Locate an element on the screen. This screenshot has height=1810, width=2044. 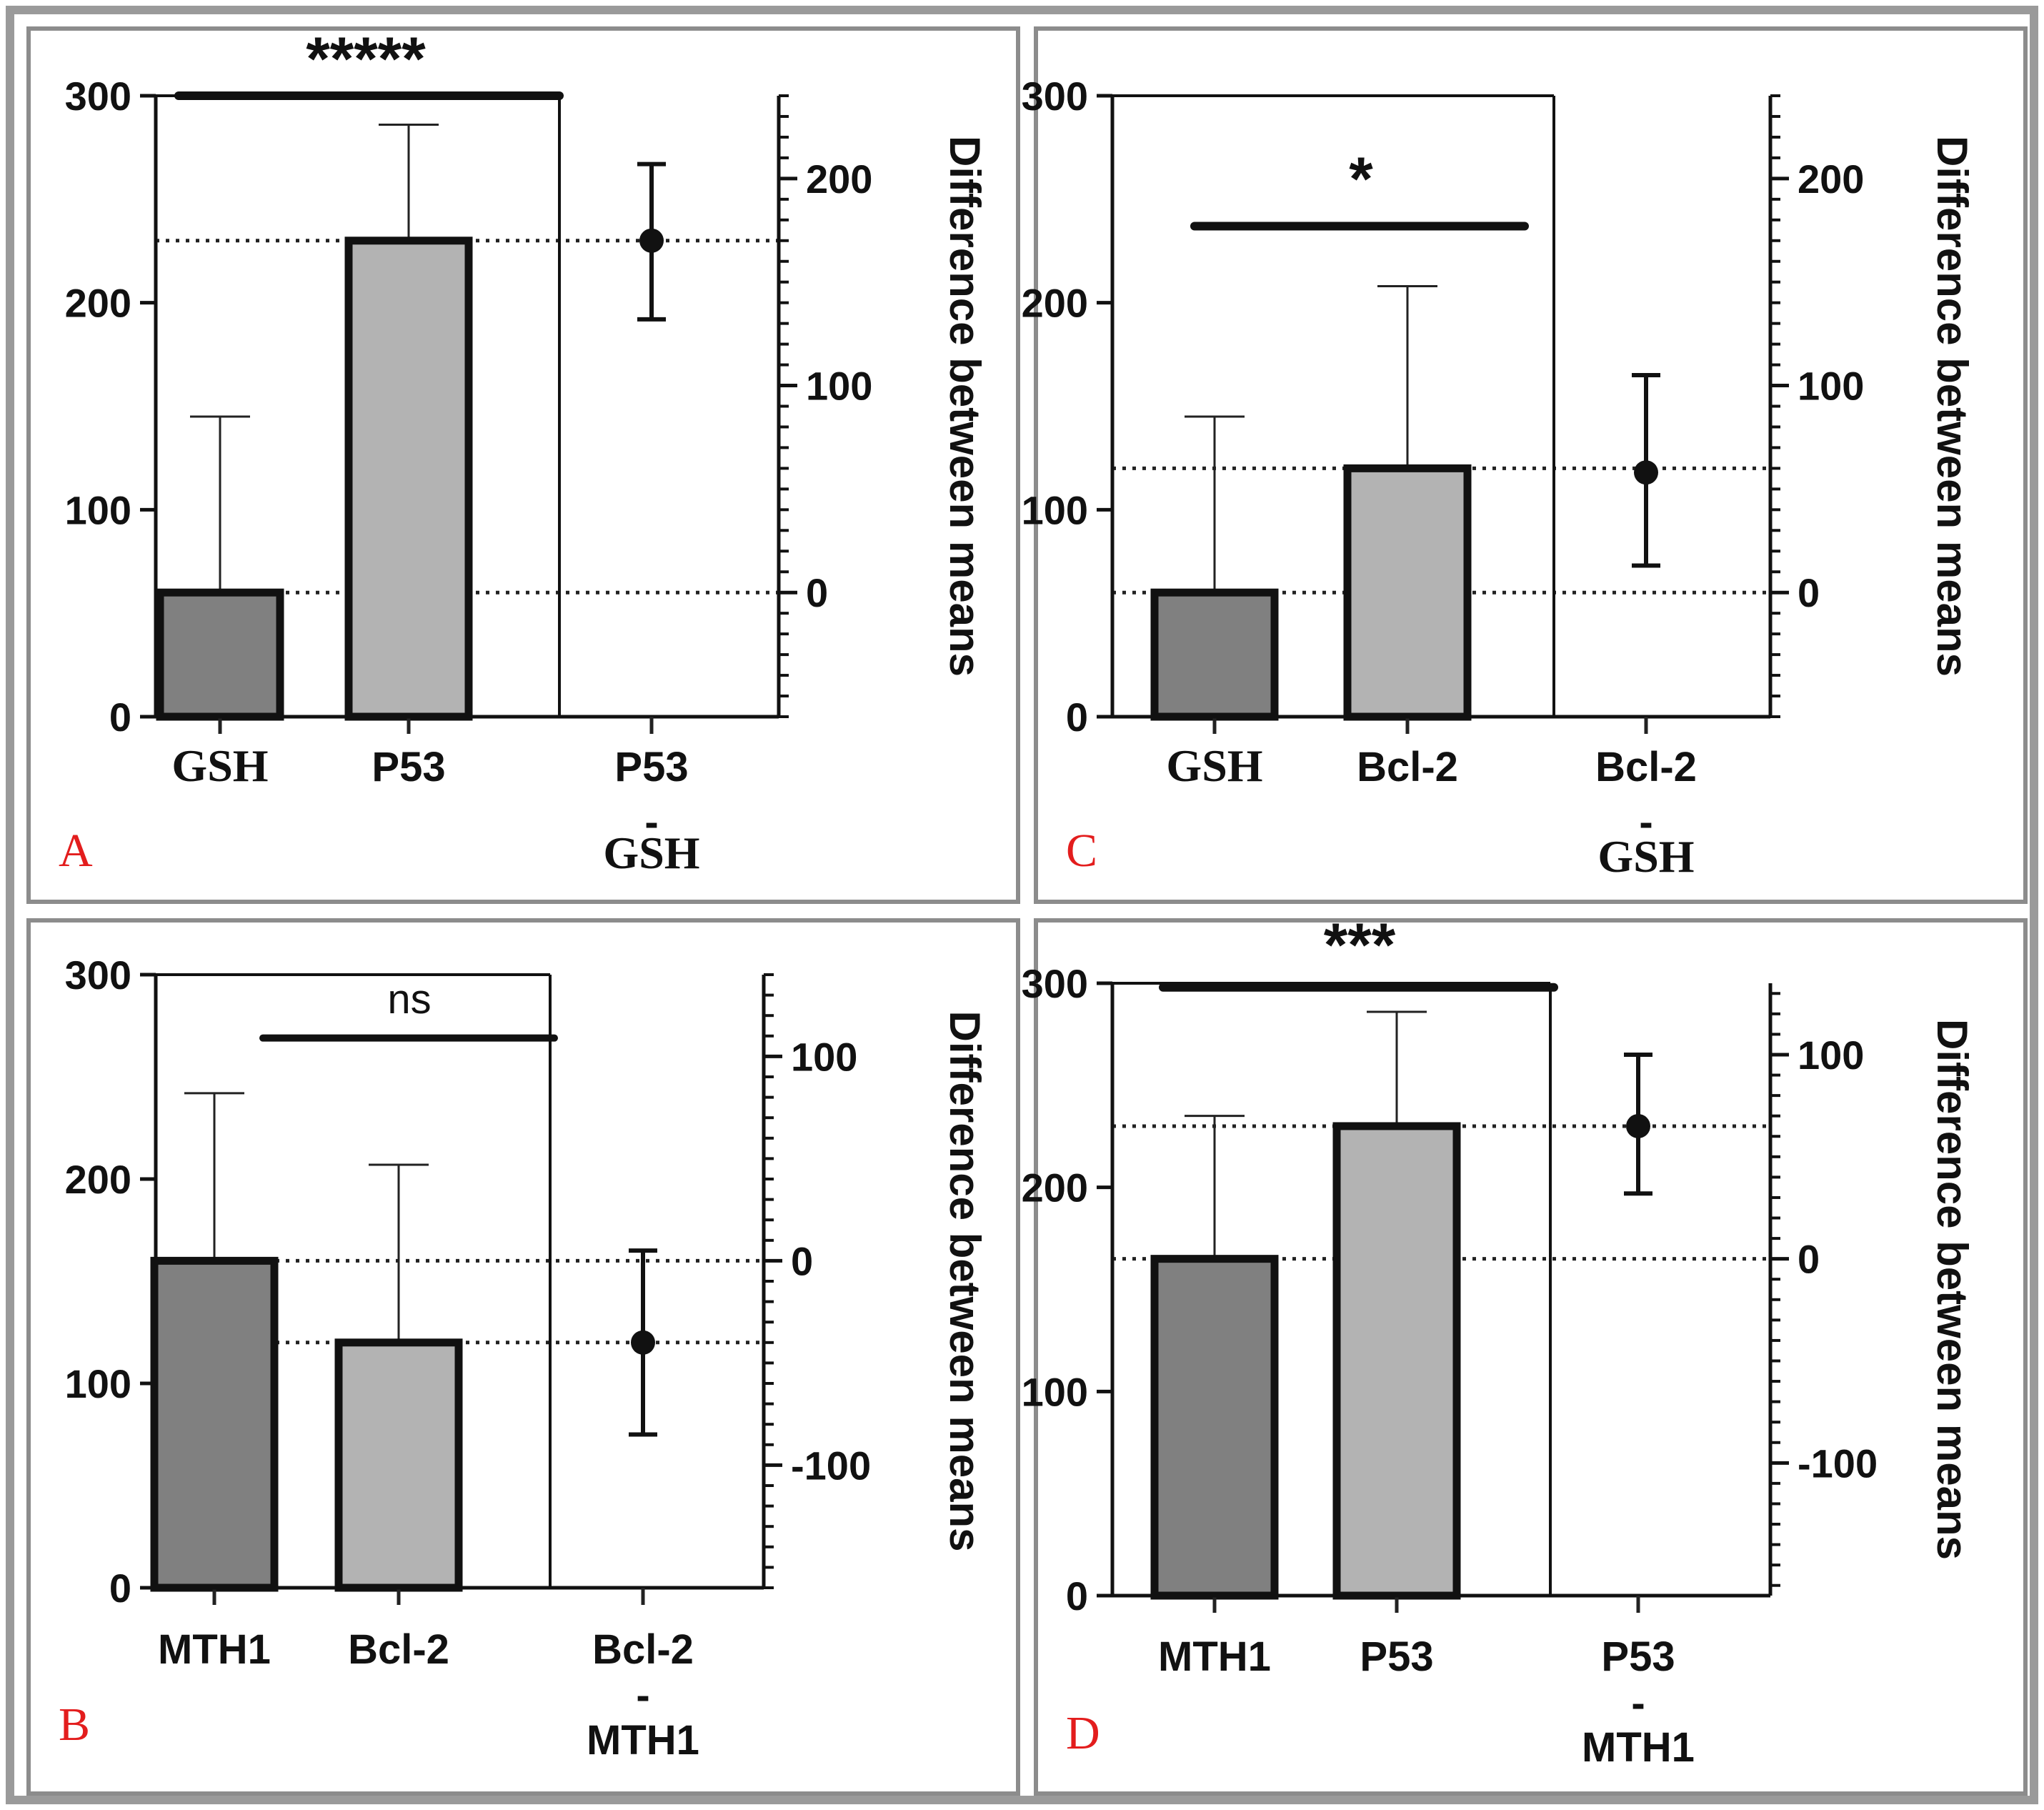
significance-marker: * is located at coordinates (1361, 179).